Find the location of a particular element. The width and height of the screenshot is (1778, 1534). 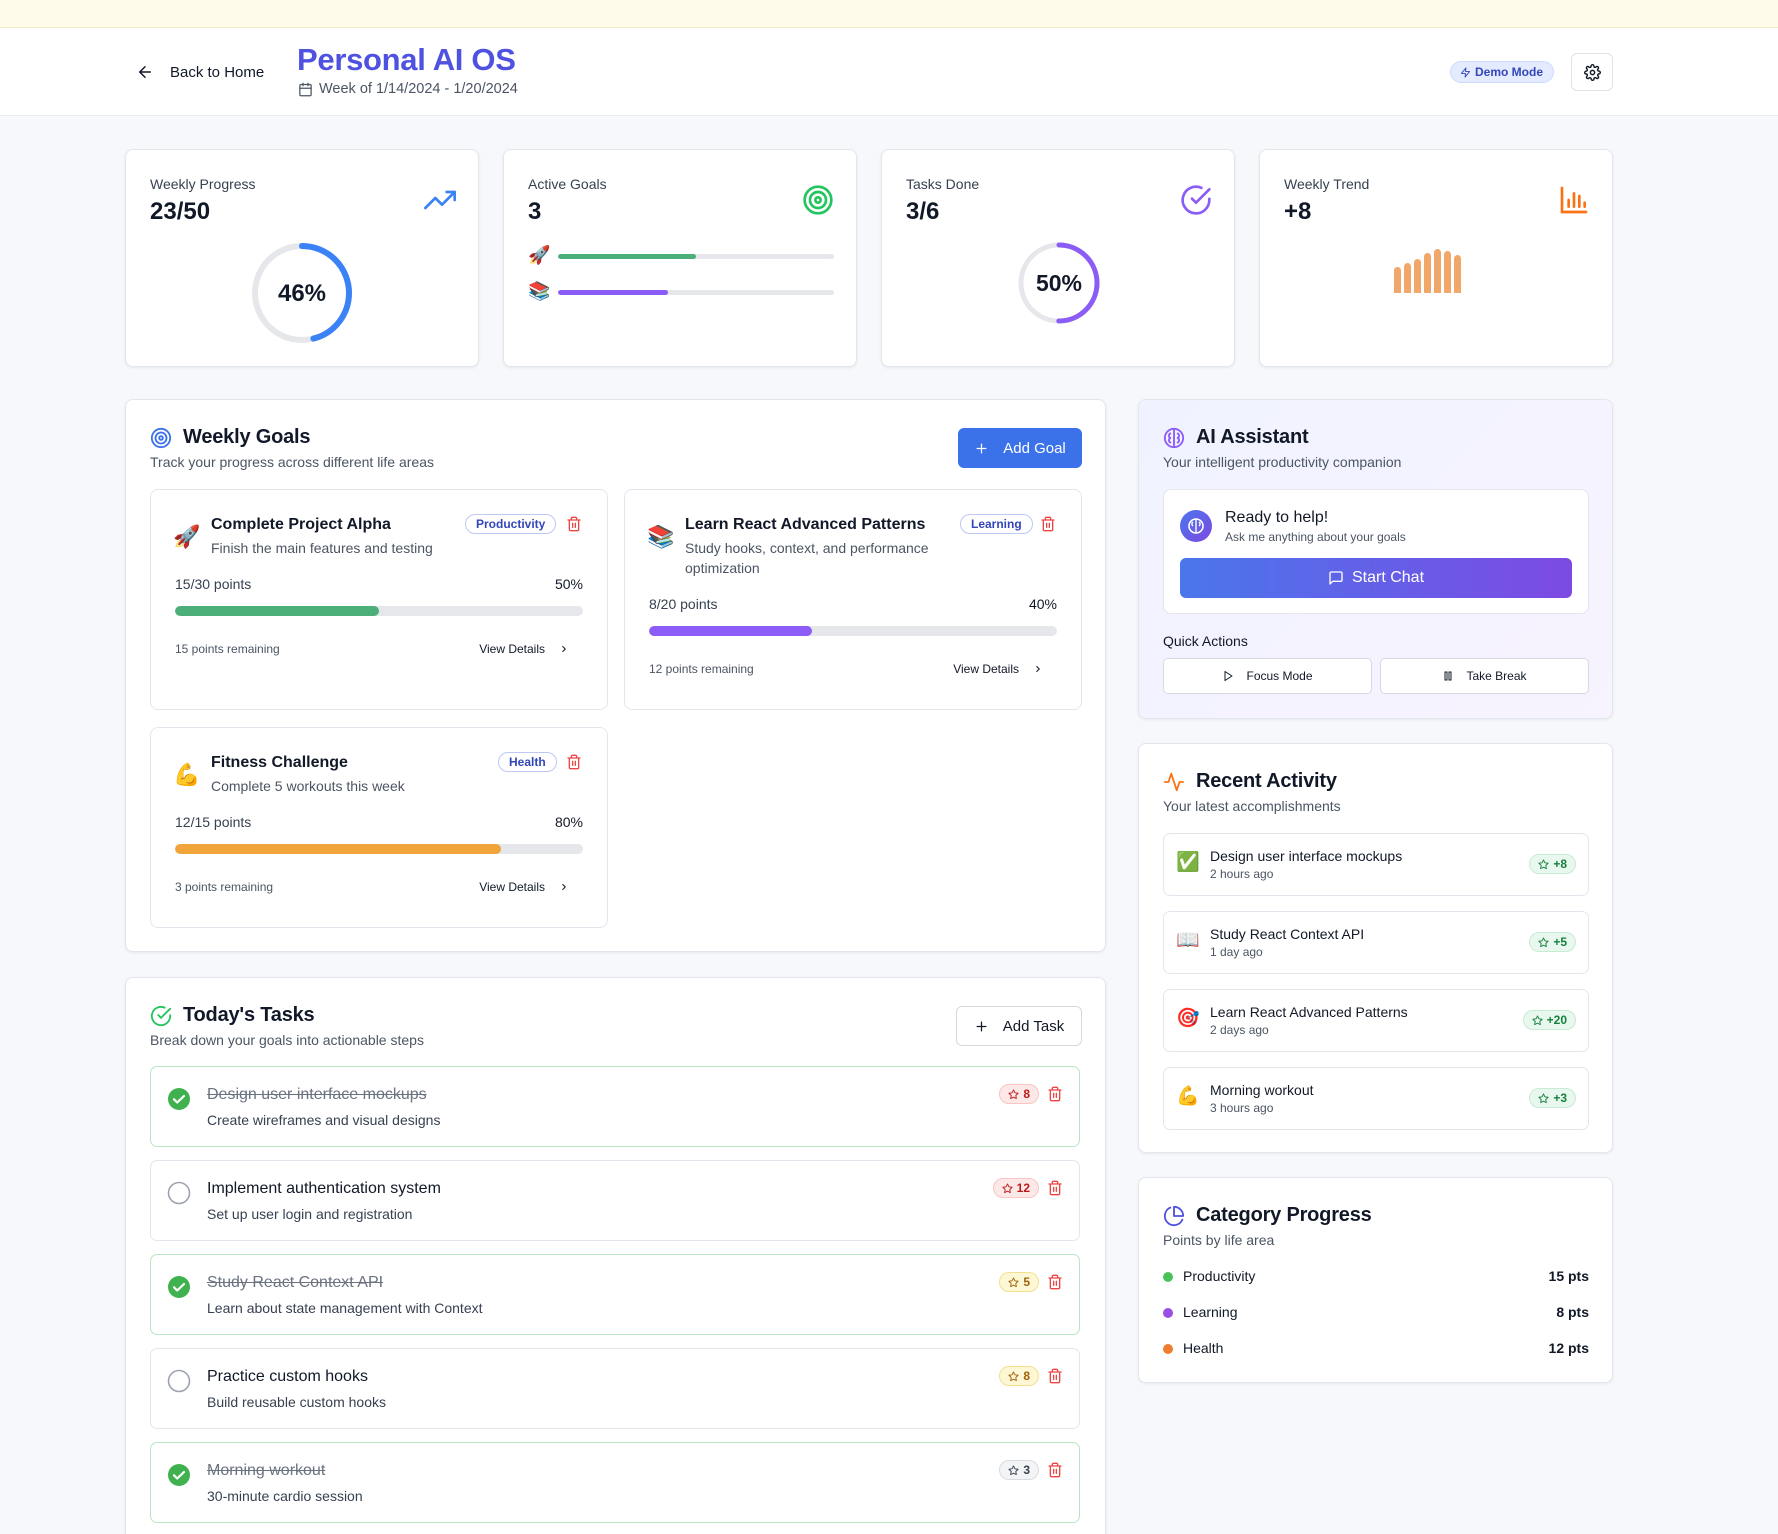

category-points: 15 pts is located at coordinates (1568, 1276).